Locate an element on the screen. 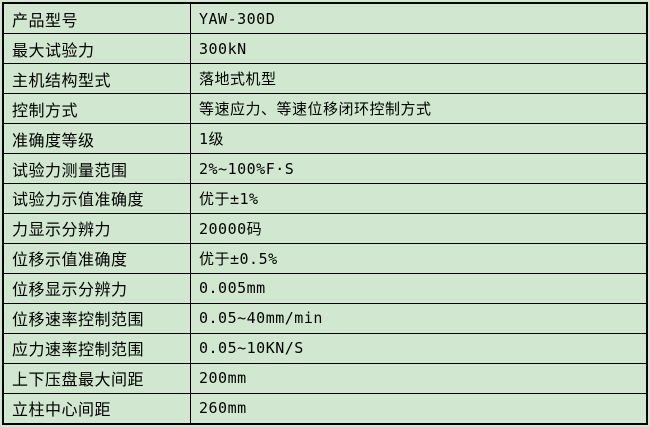 The height and width of the screenshot is (427, 650). spec-row-label: 位移显示分辨力 is located at coordinates (96, 288).